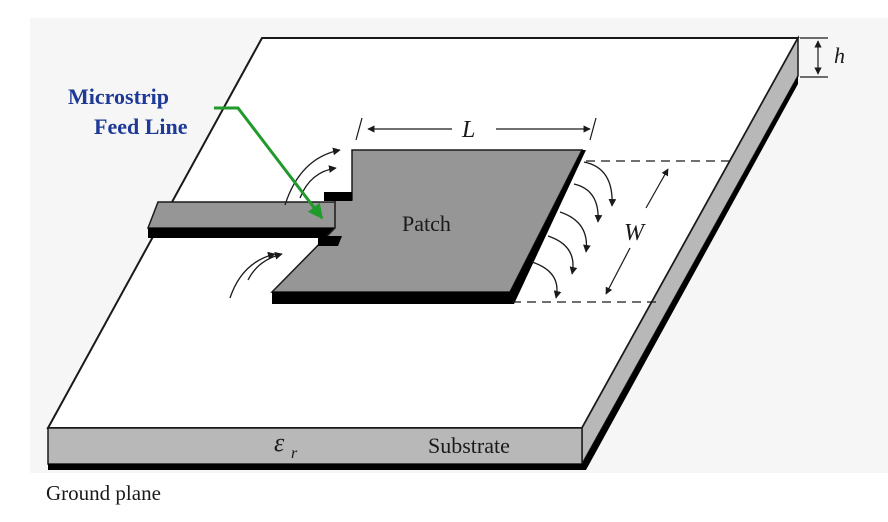  Describe the element at coordinates (839, 55) in the screenshot. I see `height-label: h` at that location.